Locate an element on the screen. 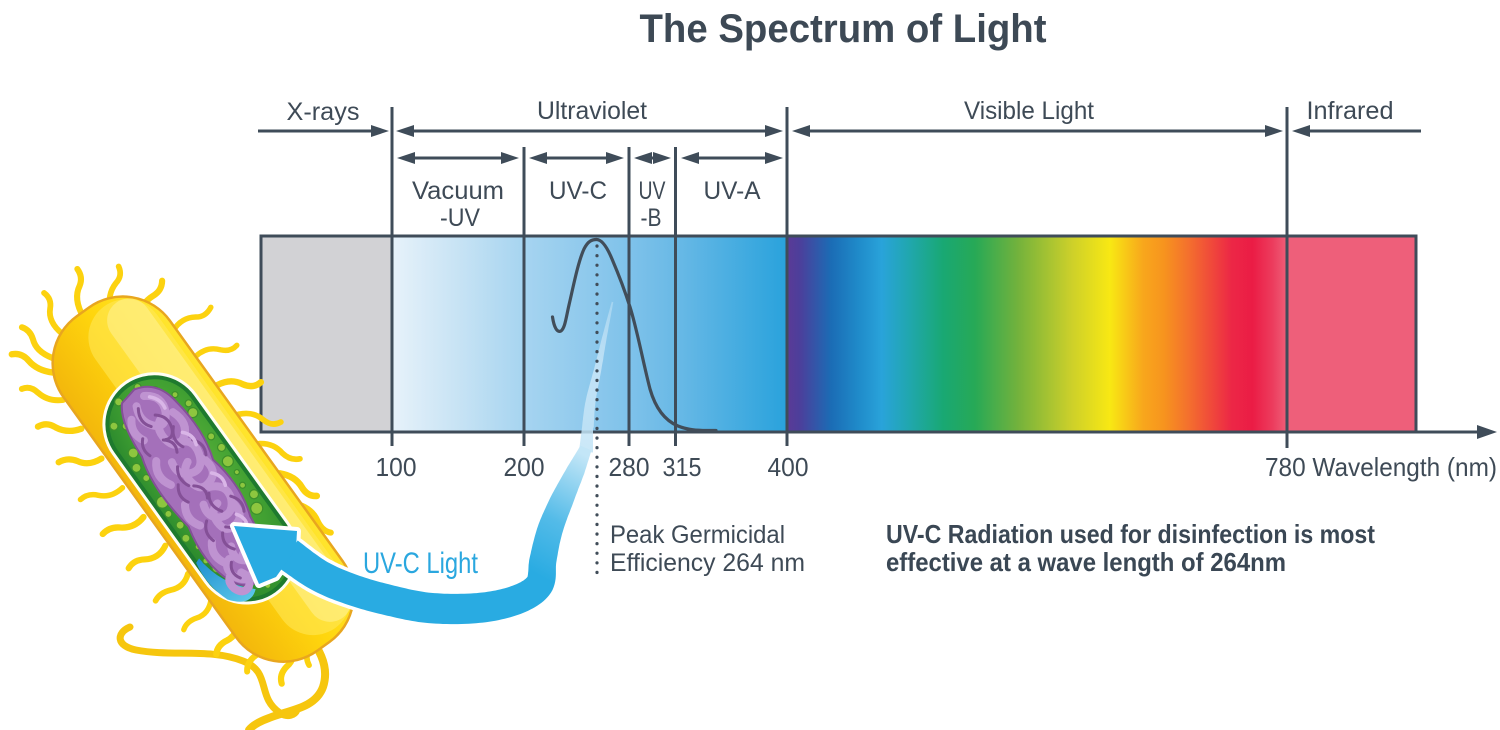  svg-text: The Spectrum of Light is located at coordinates (843, 29).